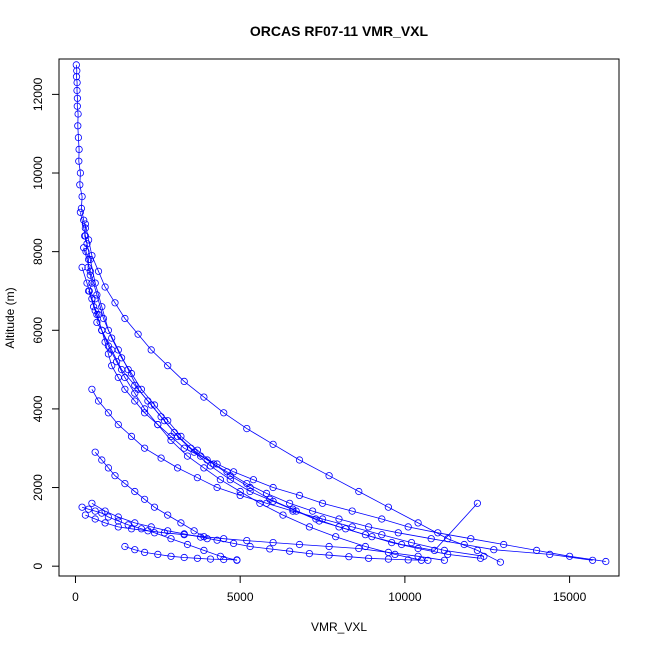 The image size is (650, 650). I want to click on x-axis-label: VMR_VXL, so click(339, 627).